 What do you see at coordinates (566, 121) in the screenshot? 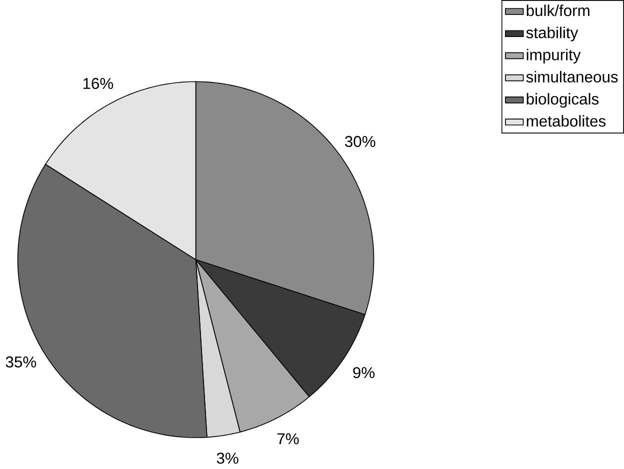
I see `legend-label: metabolites` at bounding box center [566, 121].